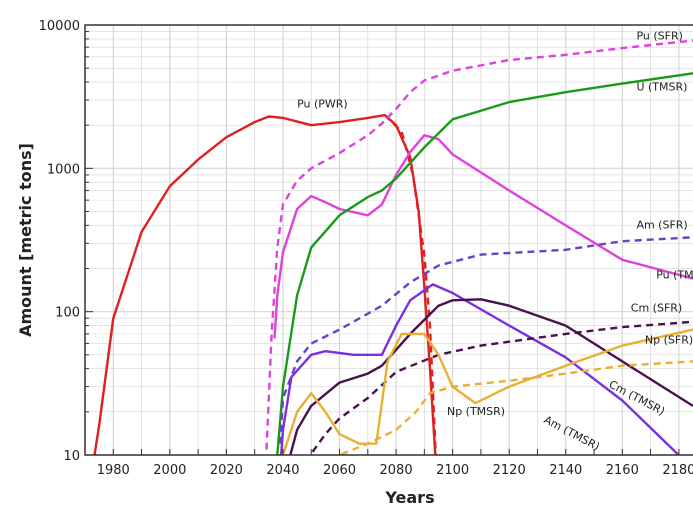 This screenshot has width=693, height=510. What do you see at coordinates (63, 169) in the screenshot?
I see `y-tick-label: 1000` at bounding box center [63, 169].